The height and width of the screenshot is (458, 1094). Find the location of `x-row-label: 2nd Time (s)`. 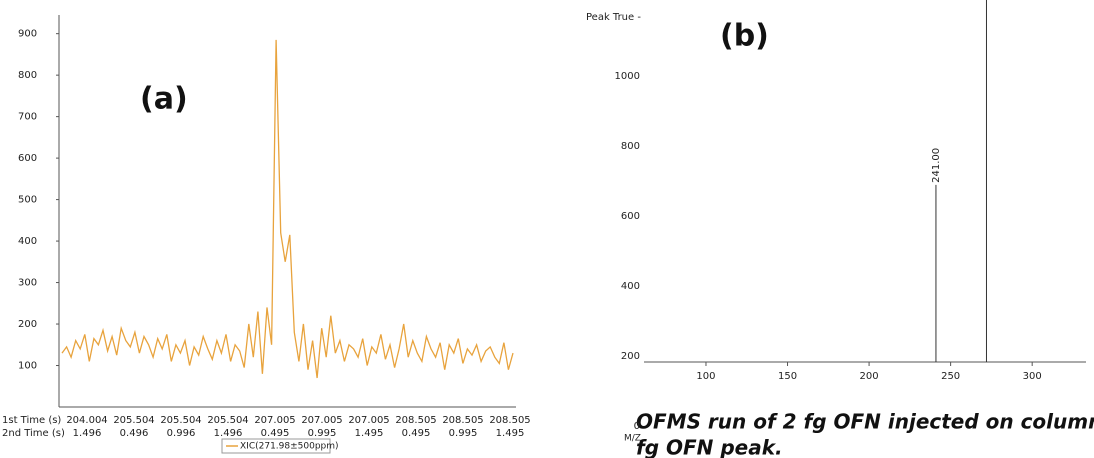

x-row-label: 2nd Time (s) is located at coordinates (33, 433).